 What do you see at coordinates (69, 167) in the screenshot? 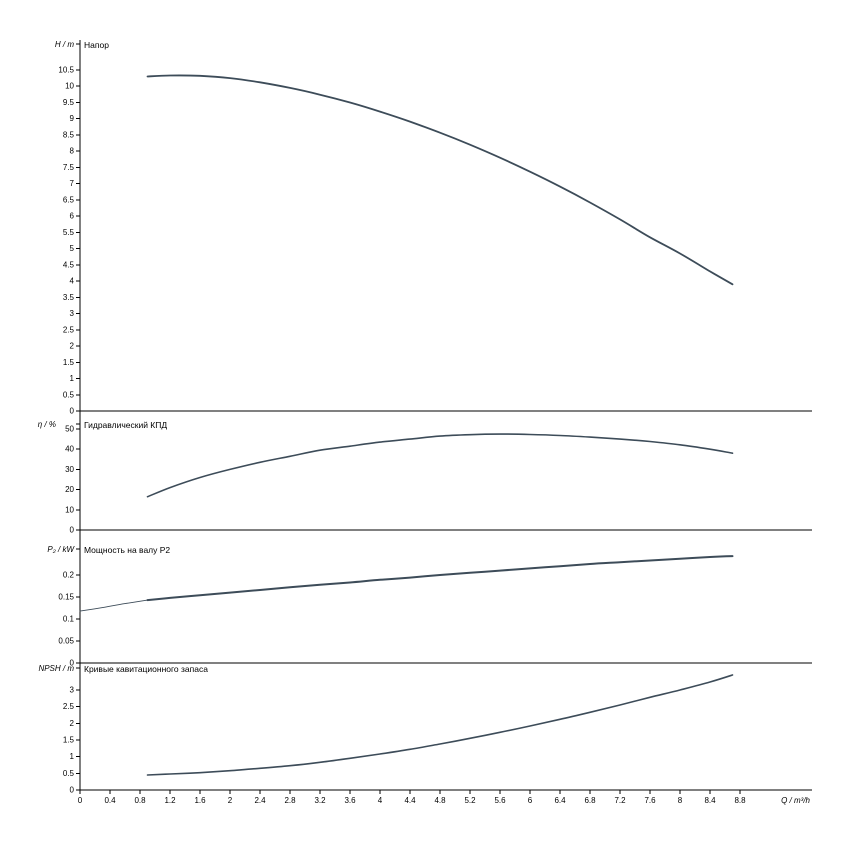
I see `y-tick-label: 7.5` at bounding box center [69, 167].